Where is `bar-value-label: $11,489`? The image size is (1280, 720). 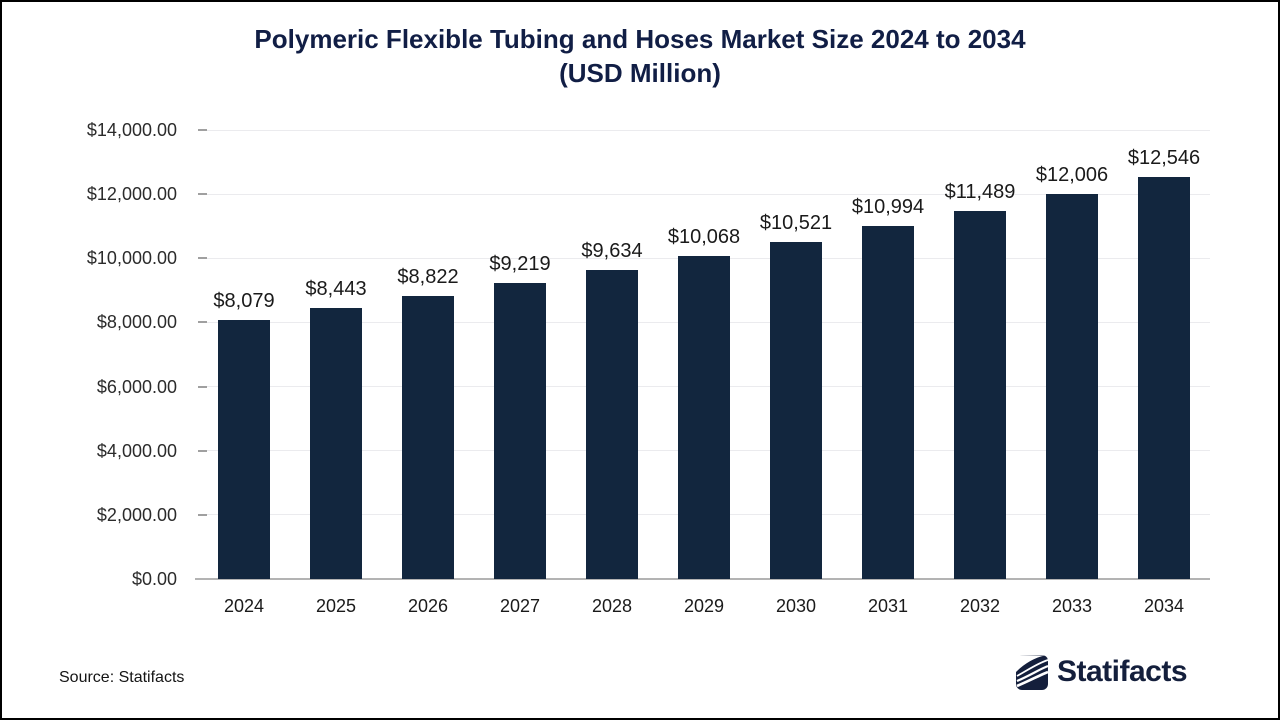 bar-value-label: $11,489 is located at coordinates (980, 191).